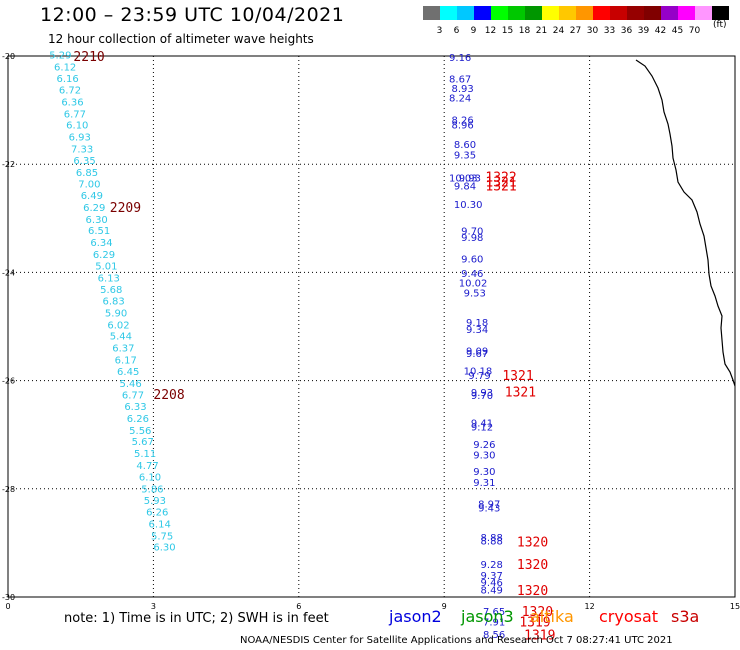  Describe the element at coordinates (60, 55) in the screenshot. I see `wave-height-value: 5.29` at that location.